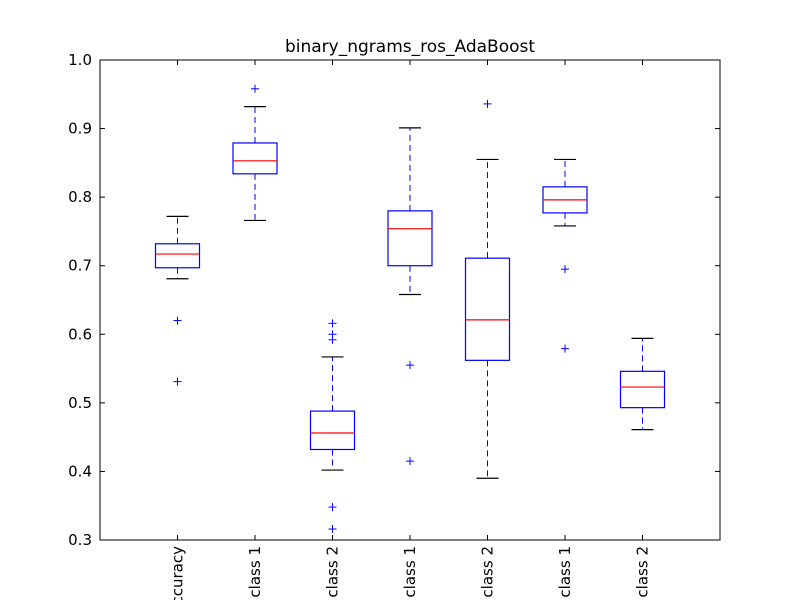 The height and width of the screenshot is (605, 800). Describe the element at coordinates (80, 266) in the screenshot. I see `y-tick-label: 0.7` at that location.